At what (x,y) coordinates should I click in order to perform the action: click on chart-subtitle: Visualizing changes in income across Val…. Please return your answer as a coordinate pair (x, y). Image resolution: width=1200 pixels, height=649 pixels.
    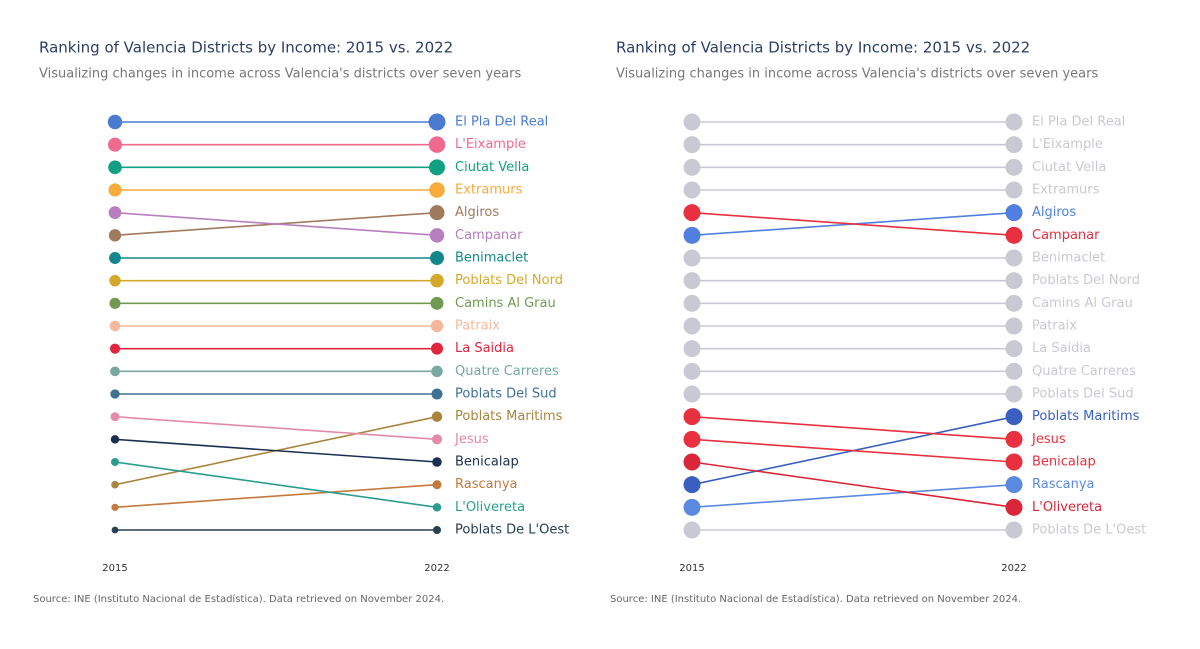
    Looking at the image, I should click on (280, 74).